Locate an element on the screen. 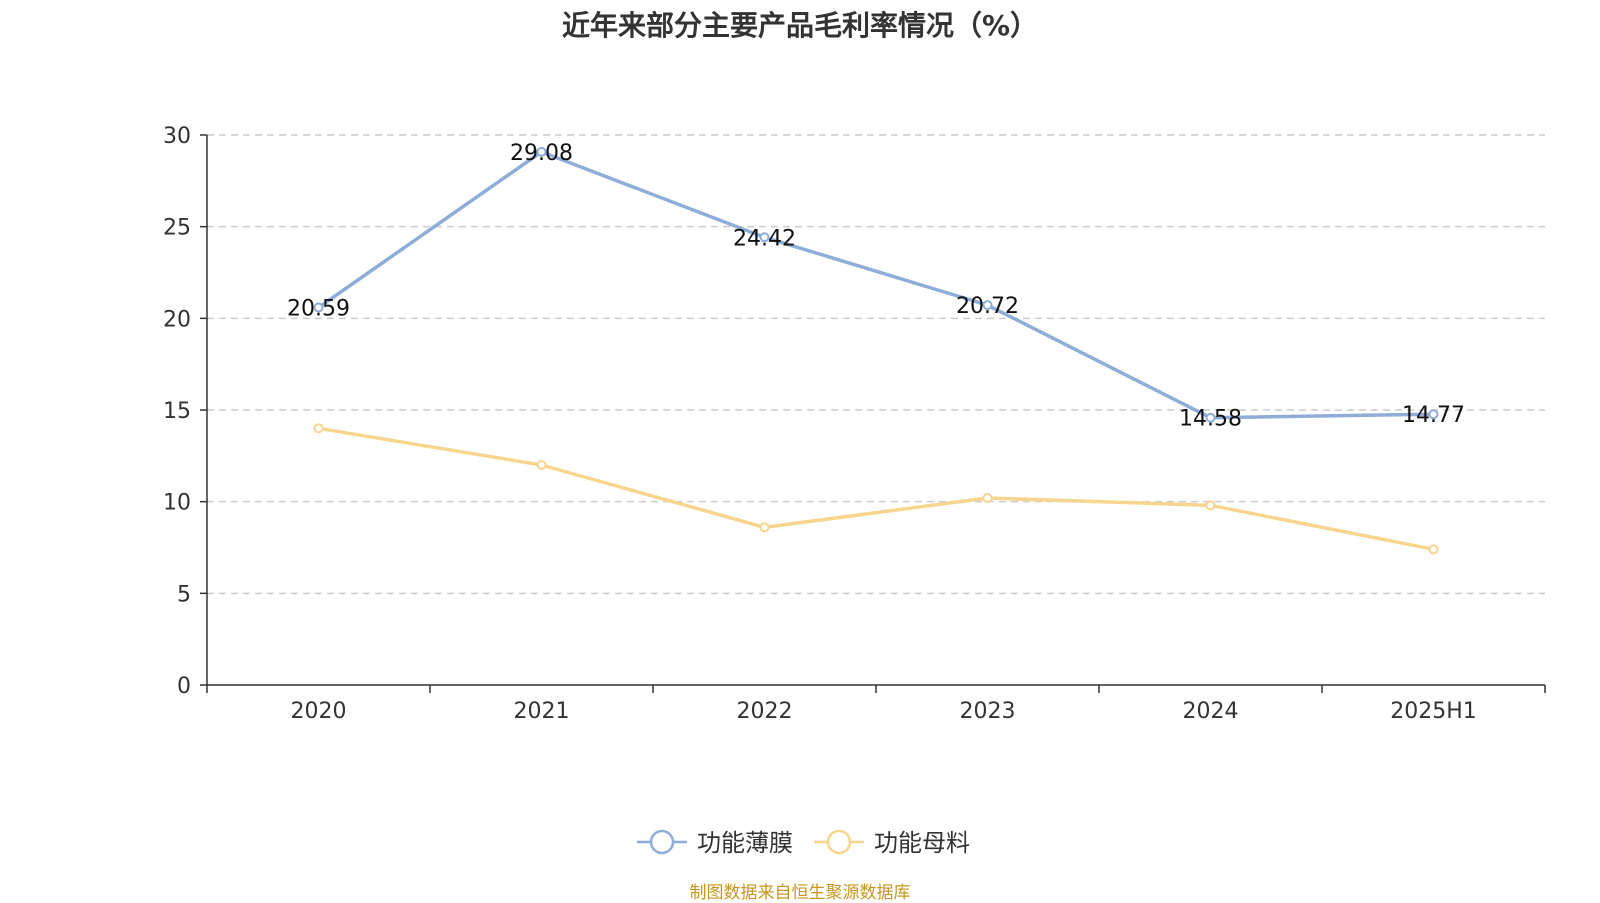 The height and width of the screenshot is (903, 1600). data-label: 24.42 is located at coordinates (764, 238).